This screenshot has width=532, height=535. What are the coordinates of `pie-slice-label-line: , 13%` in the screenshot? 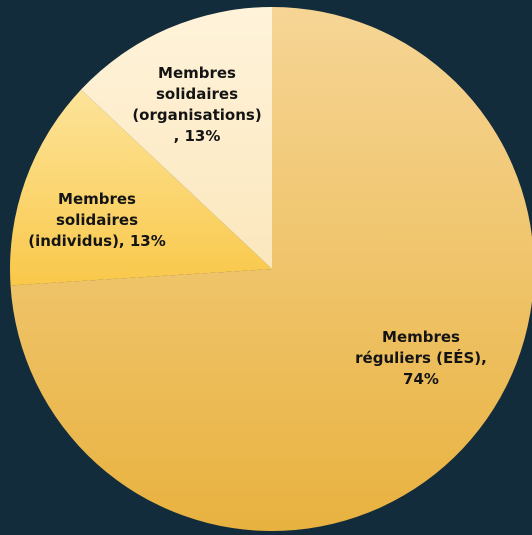 It's located at (197, 136).